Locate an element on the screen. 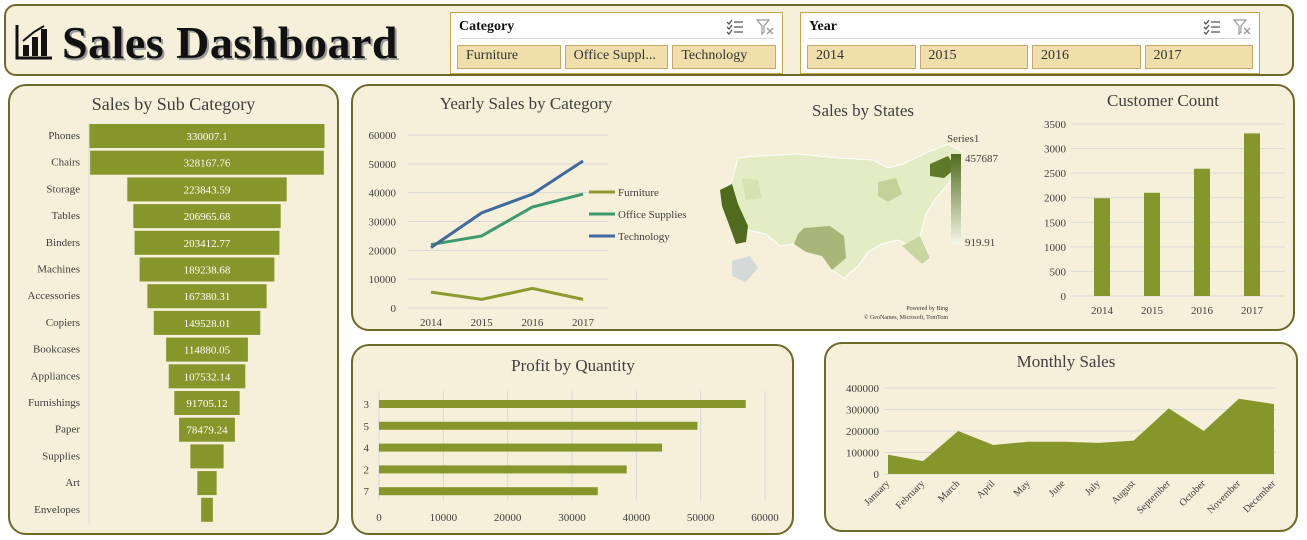  legend-min-label: 919.91 is located at coordinates (980, 243).